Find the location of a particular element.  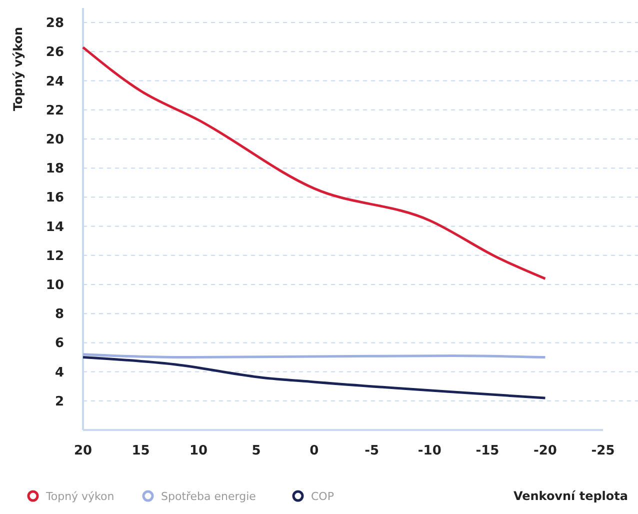

y-tick-label: 10 is located at coordinates (55, 286).